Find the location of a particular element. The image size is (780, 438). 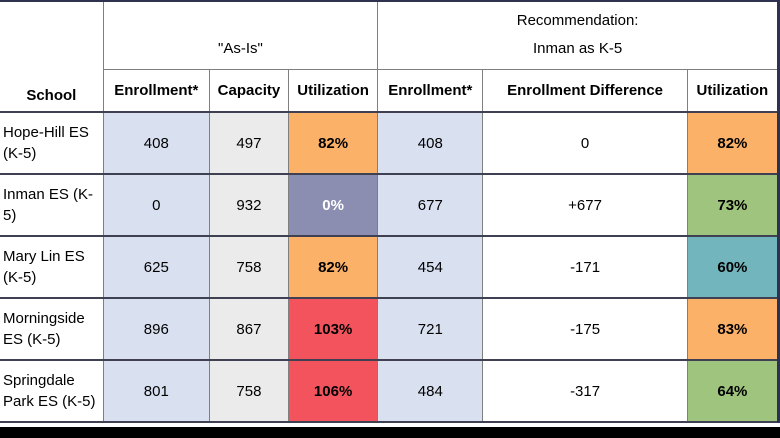

school-name: Mary Lin ES (K-5) is located at coordinates (52, 266).